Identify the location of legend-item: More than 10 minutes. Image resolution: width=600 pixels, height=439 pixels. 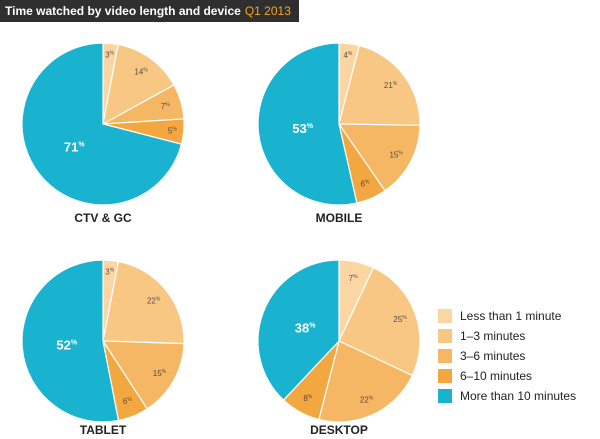
(507, 396).